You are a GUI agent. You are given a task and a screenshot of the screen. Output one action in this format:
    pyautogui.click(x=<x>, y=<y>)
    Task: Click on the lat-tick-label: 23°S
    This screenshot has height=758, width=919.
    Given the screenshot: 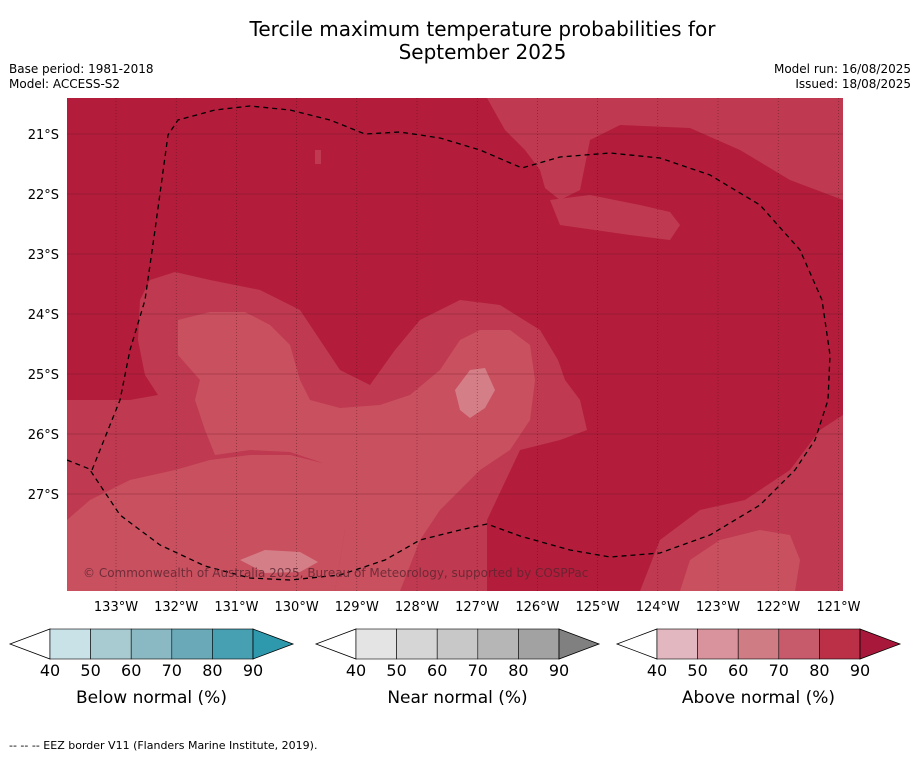 What is the action you would take?
    pyautogui.click(x=43, y=255)
    